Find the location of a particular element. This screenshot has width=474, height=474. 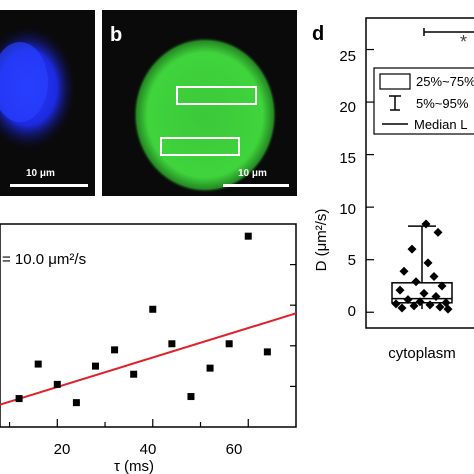

box-points is located at coordinates (422, 266).